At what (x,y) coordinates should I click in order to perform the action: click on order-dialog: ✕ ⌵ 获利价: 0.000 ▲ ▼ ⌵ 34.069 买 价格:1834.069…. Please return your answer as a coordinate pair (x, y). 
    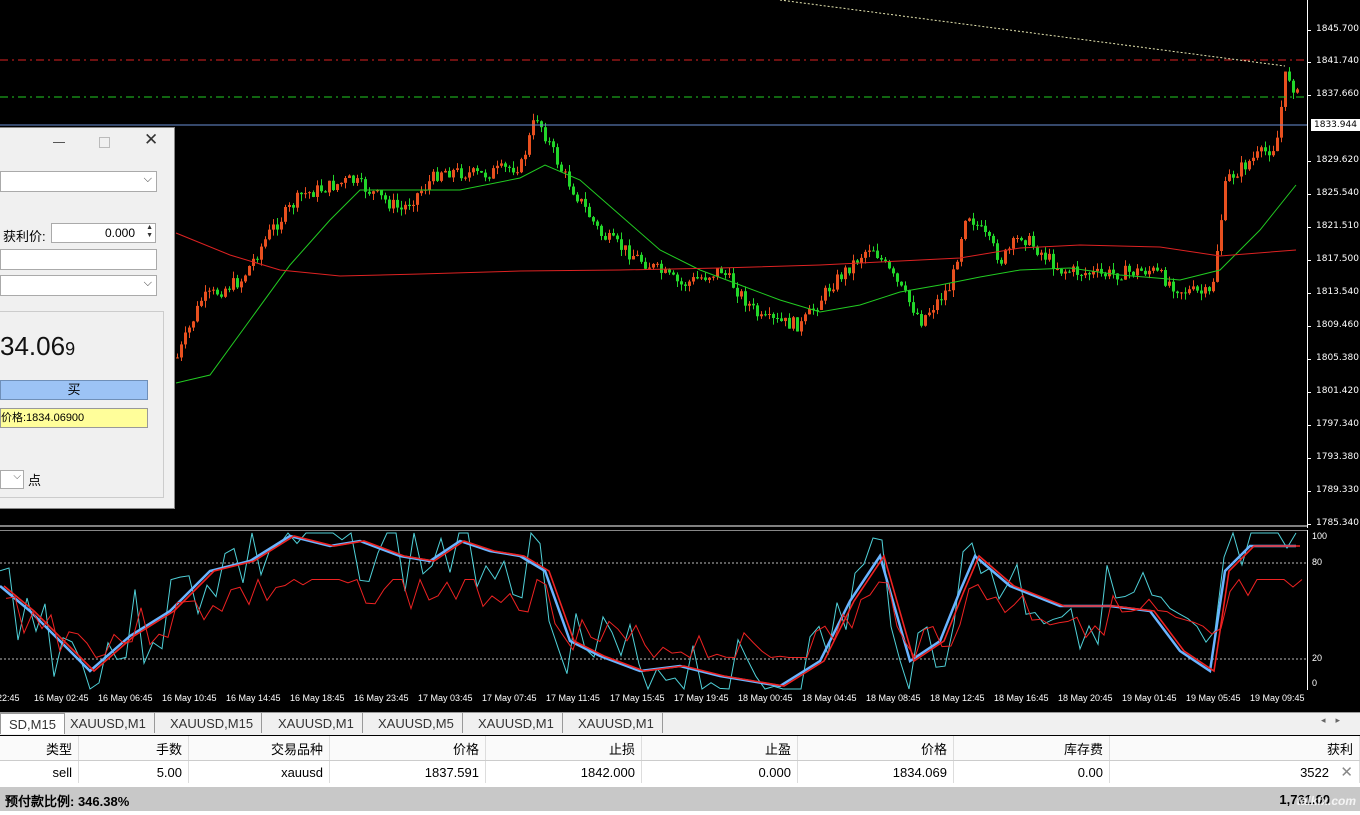
    Looking at the image, I should click on (87, 318).